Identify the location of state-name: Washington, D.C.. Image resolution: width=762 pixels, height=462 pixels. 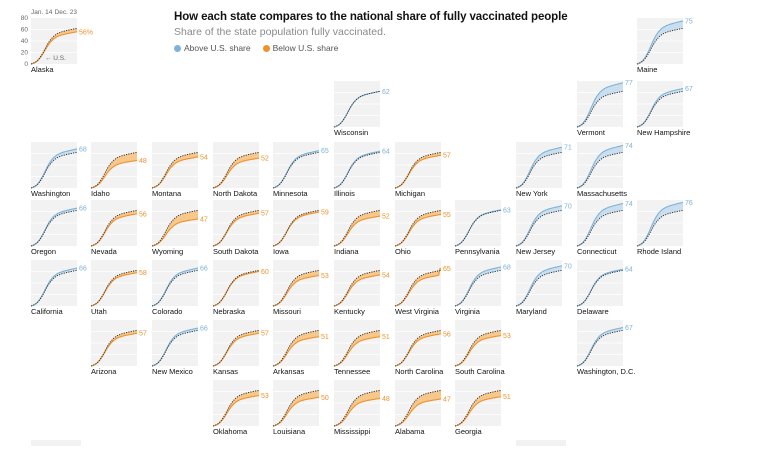
(606, 371).